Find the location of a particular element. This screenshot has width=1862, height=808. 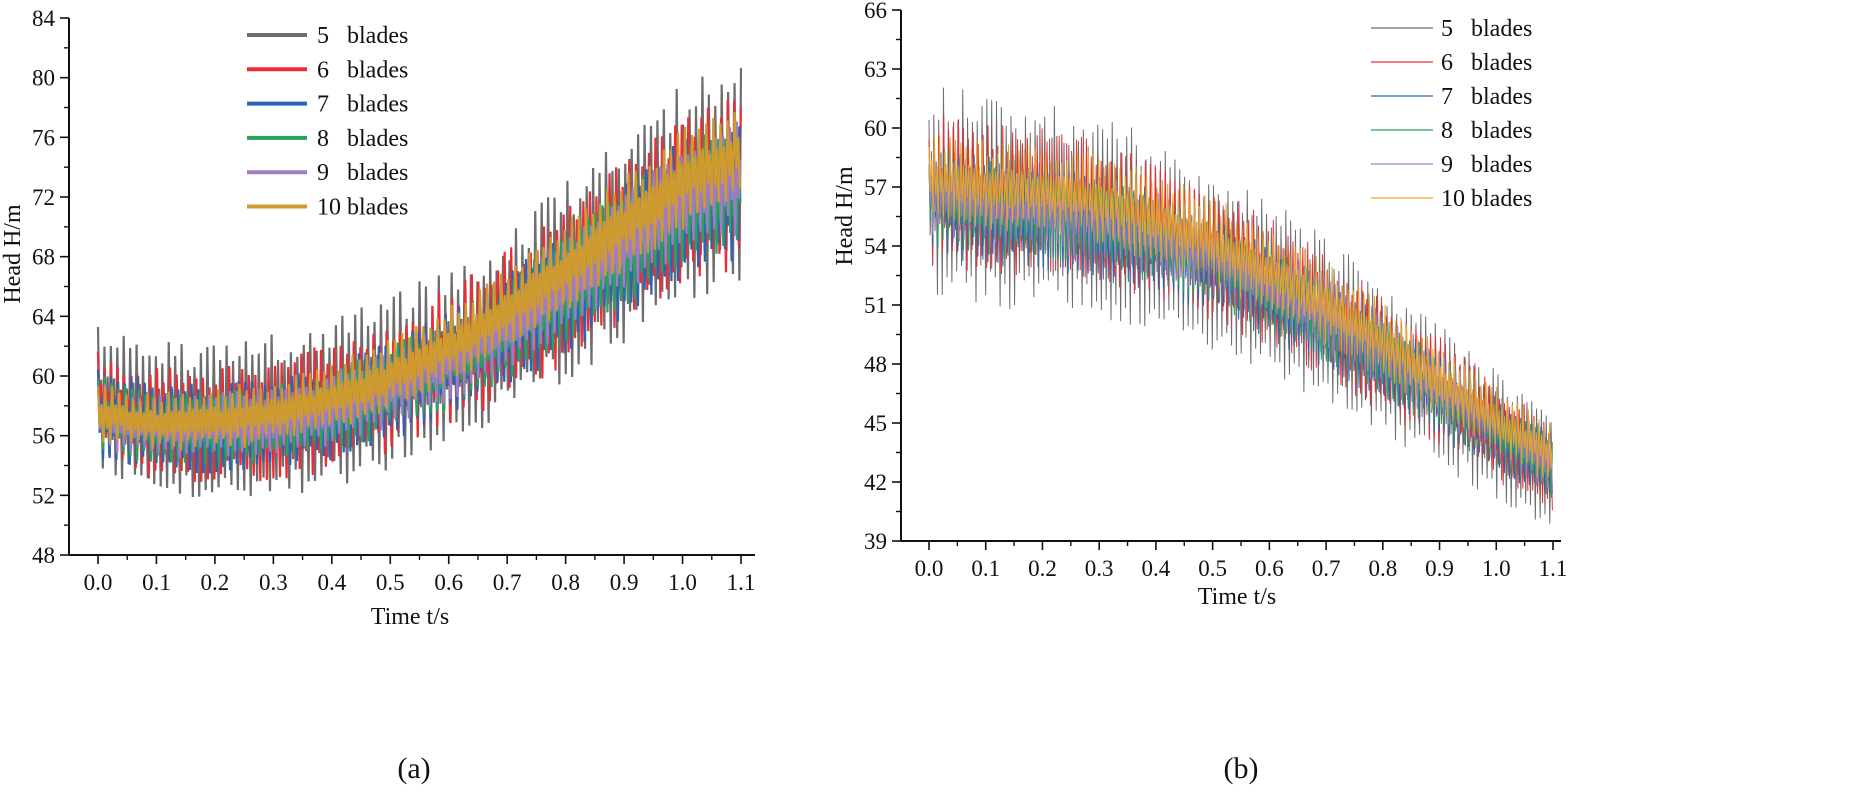

y-tick-label: 66 is located at coordinates (875, 11).